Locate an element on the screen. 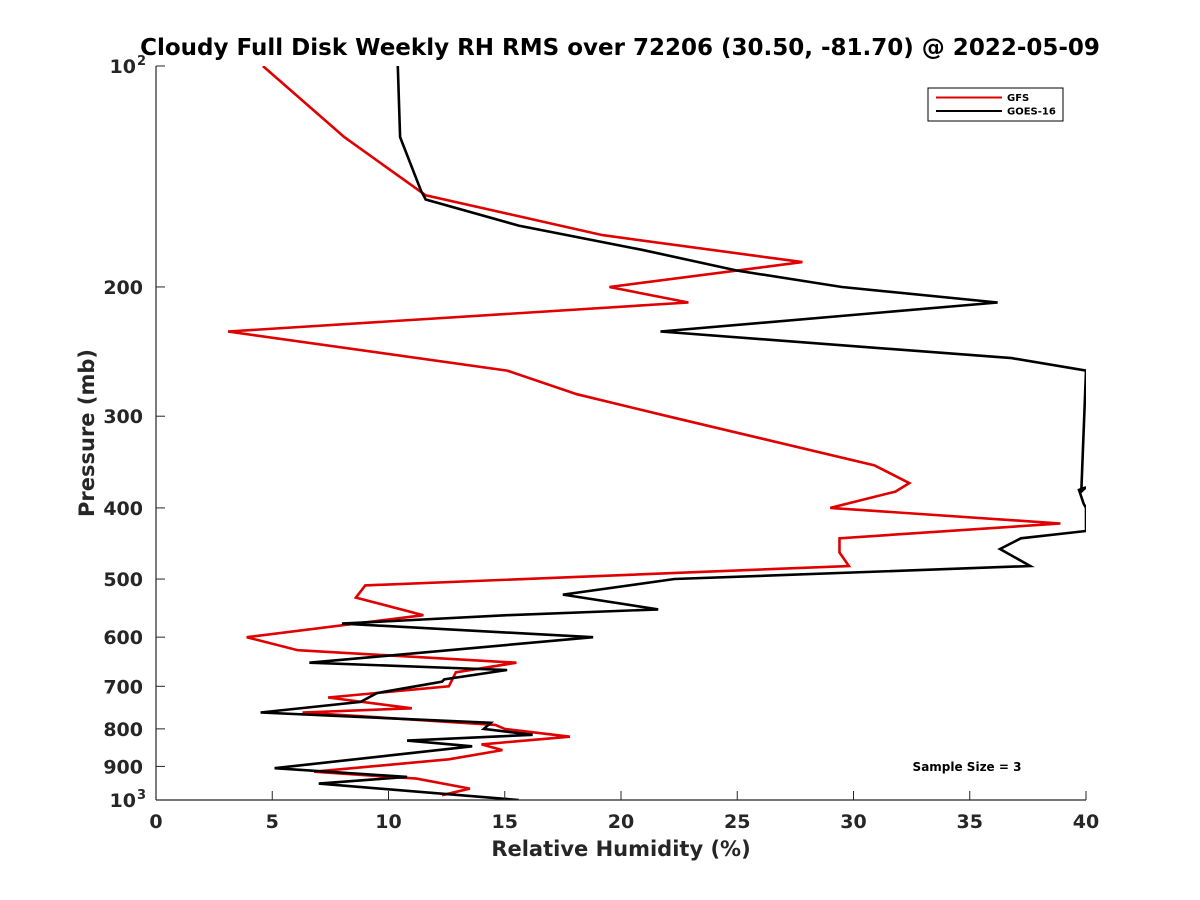 The image size is (1200, 900). y-tick-label: 300 is located at coordinates (123, 417).